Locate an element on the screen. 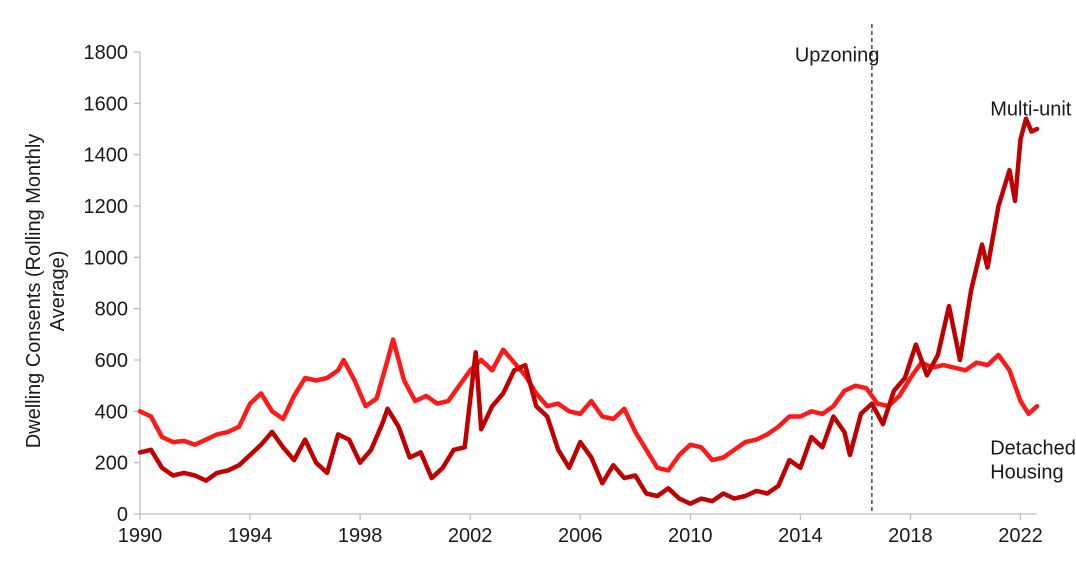 This screenshot has width=1076, height=572. y-axis-title-line: Average) is located at coordinates (58, 291).